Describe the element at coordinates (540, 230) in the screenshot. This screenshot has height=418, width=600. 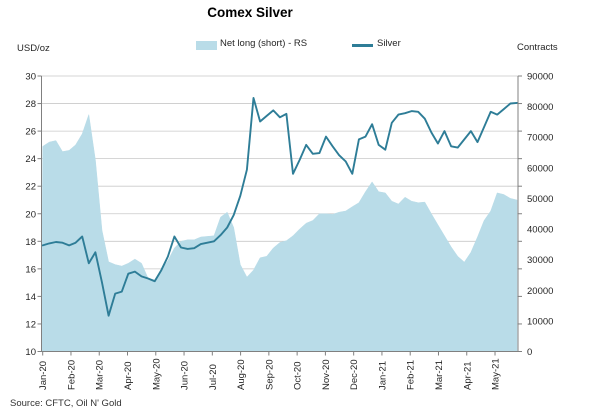
I see `svg-text: 40000` at that location.